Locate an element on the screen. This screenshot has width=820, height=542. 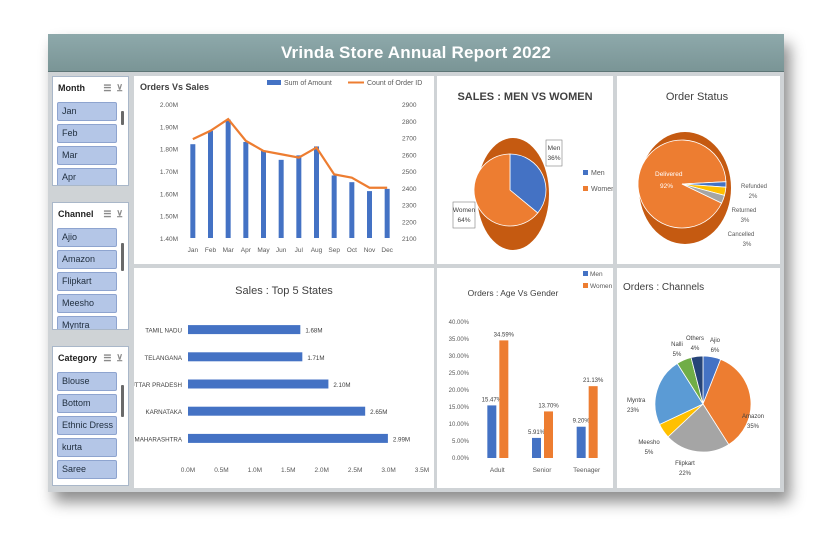
data-label-women-senior: 13.70% is located at coordinates (548, 406).